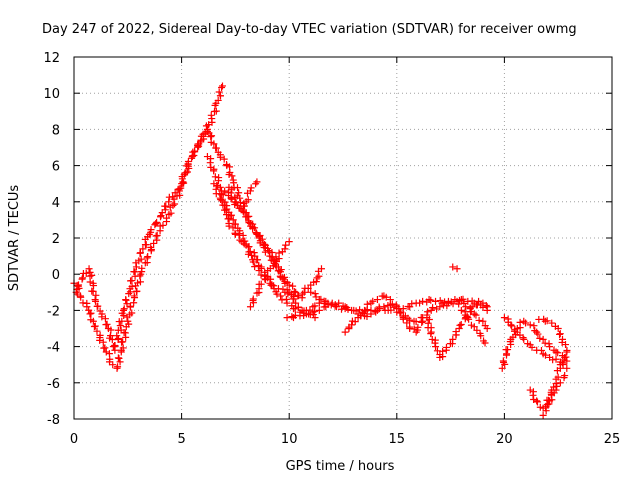 The image size is (640, 480). Describe the element at coordinates (56, 130) in the screenshot. I see `y-tick-label: 8` at that location.